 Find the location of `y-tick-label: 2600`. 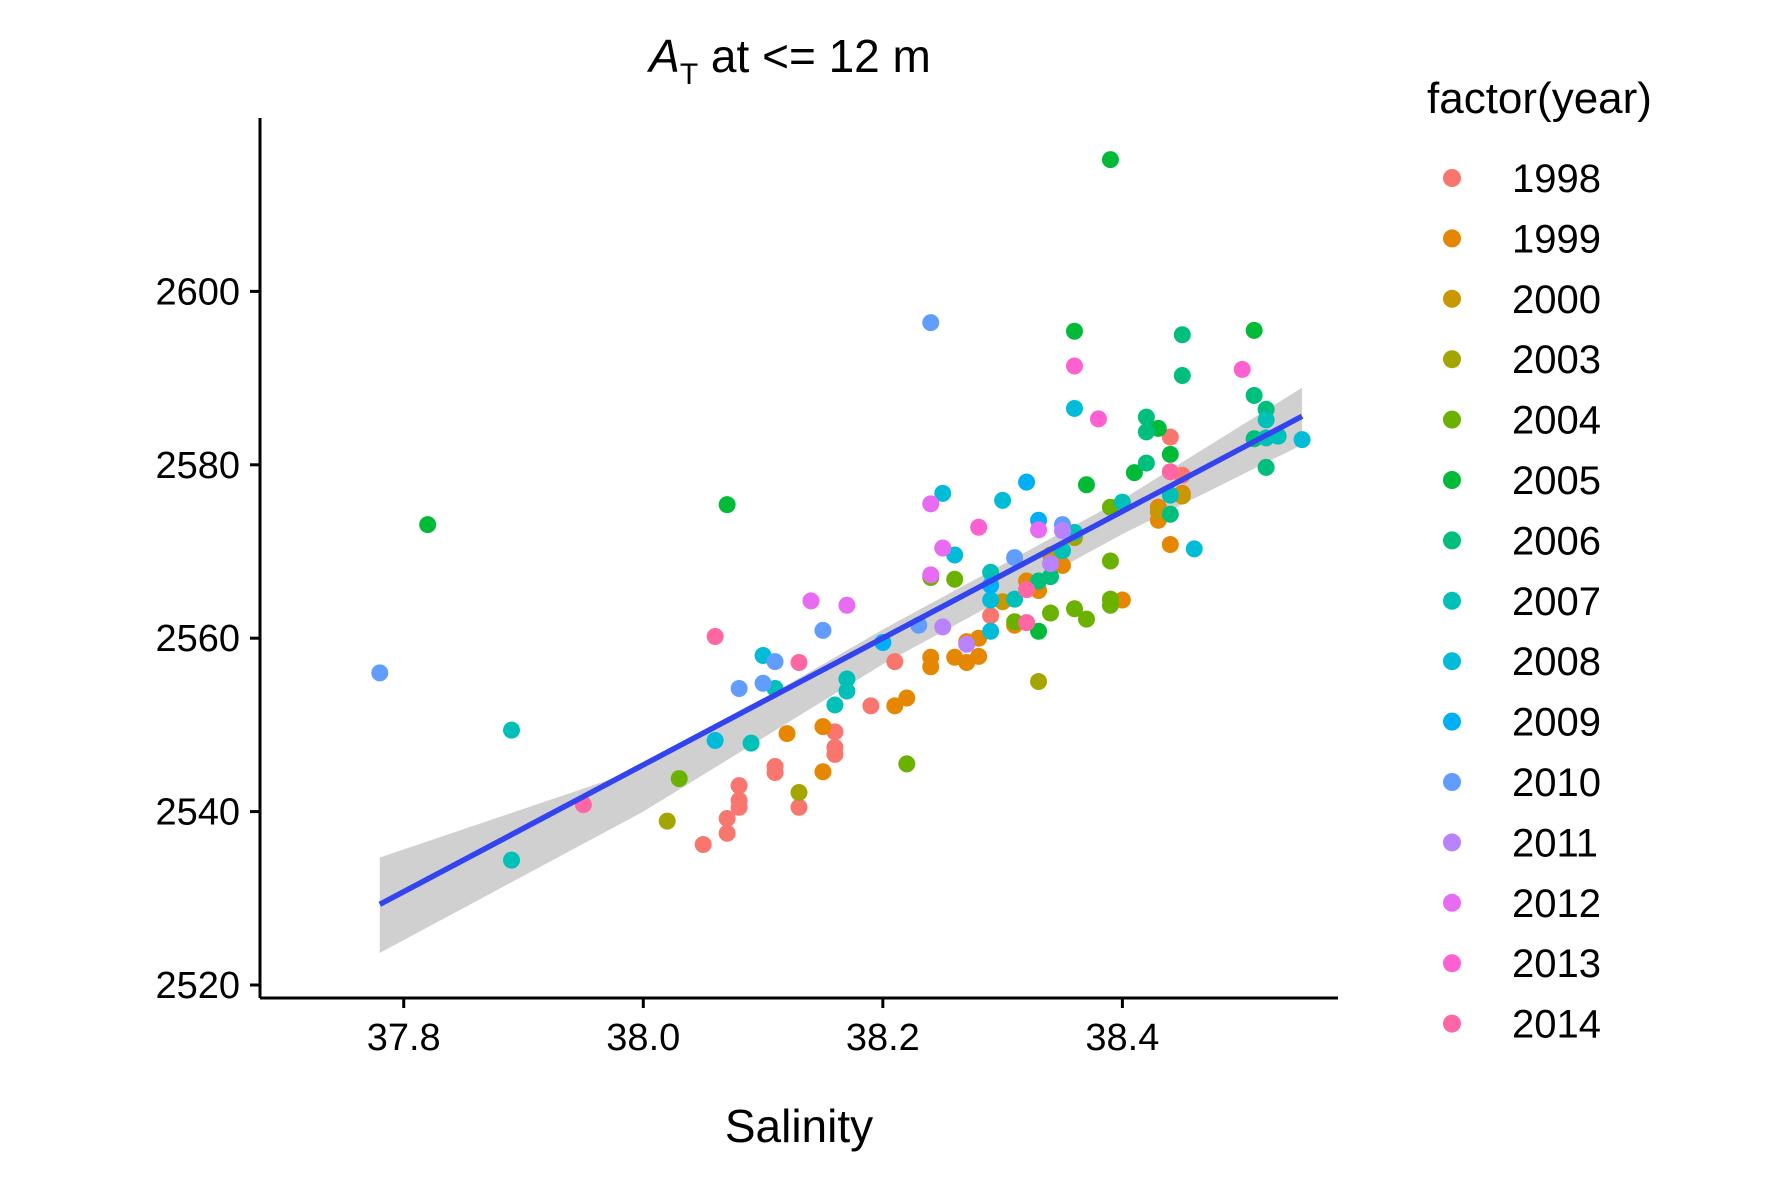

y-tick-label: 2600 is located at coordinates (197, 292).